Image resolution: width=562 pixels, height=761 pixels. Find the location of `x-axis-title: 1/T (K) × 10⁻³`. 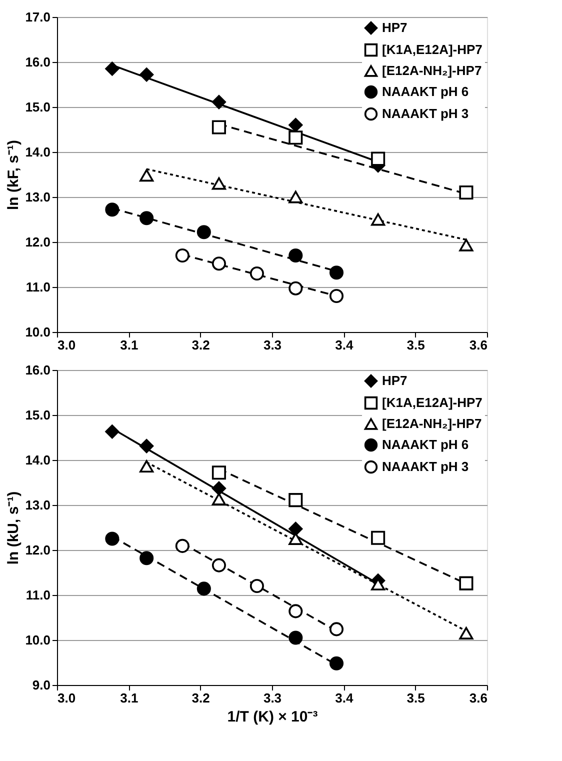

x-axis-title: 1/T (K) × 10⁻³ is located at coordinates (272, 717).